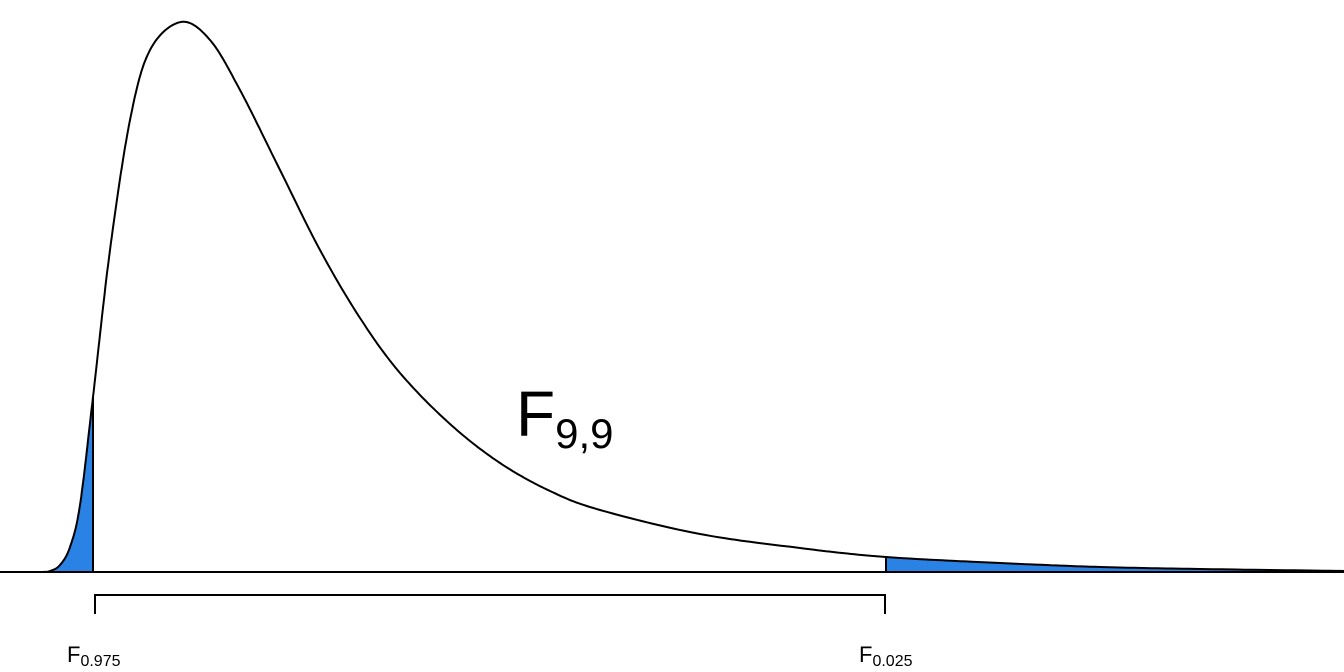 Image resolution: width=1344 pixels, height=672 pixels. Describe the element at coordinates (1115, 564) in the screenshot. I see `upper-tail` at that location.